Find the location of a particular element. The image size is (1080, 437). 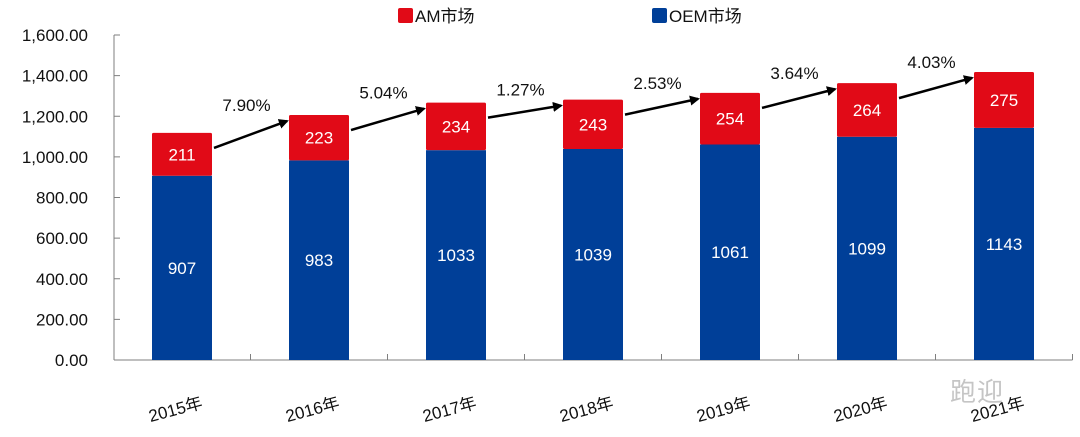

bar-label-am: 264 is located at coordinates (867, 110).